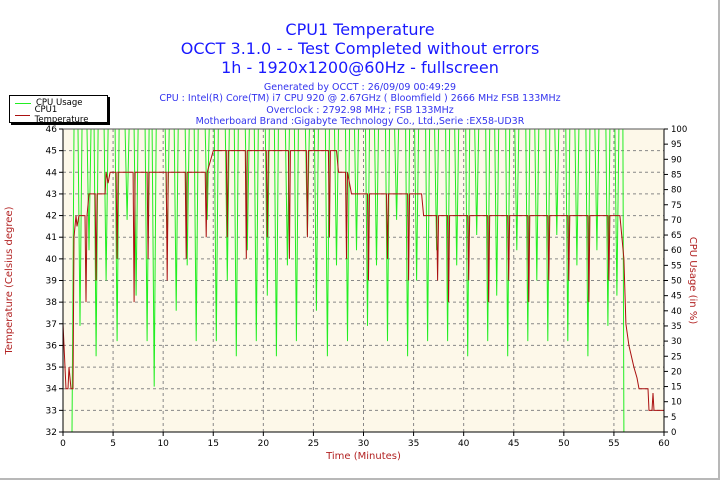 This screenshot has width=720, height=480. Describe the element at coordinates (163, 444) in the screenshot. I see `x-tick-label: 10` at that location.